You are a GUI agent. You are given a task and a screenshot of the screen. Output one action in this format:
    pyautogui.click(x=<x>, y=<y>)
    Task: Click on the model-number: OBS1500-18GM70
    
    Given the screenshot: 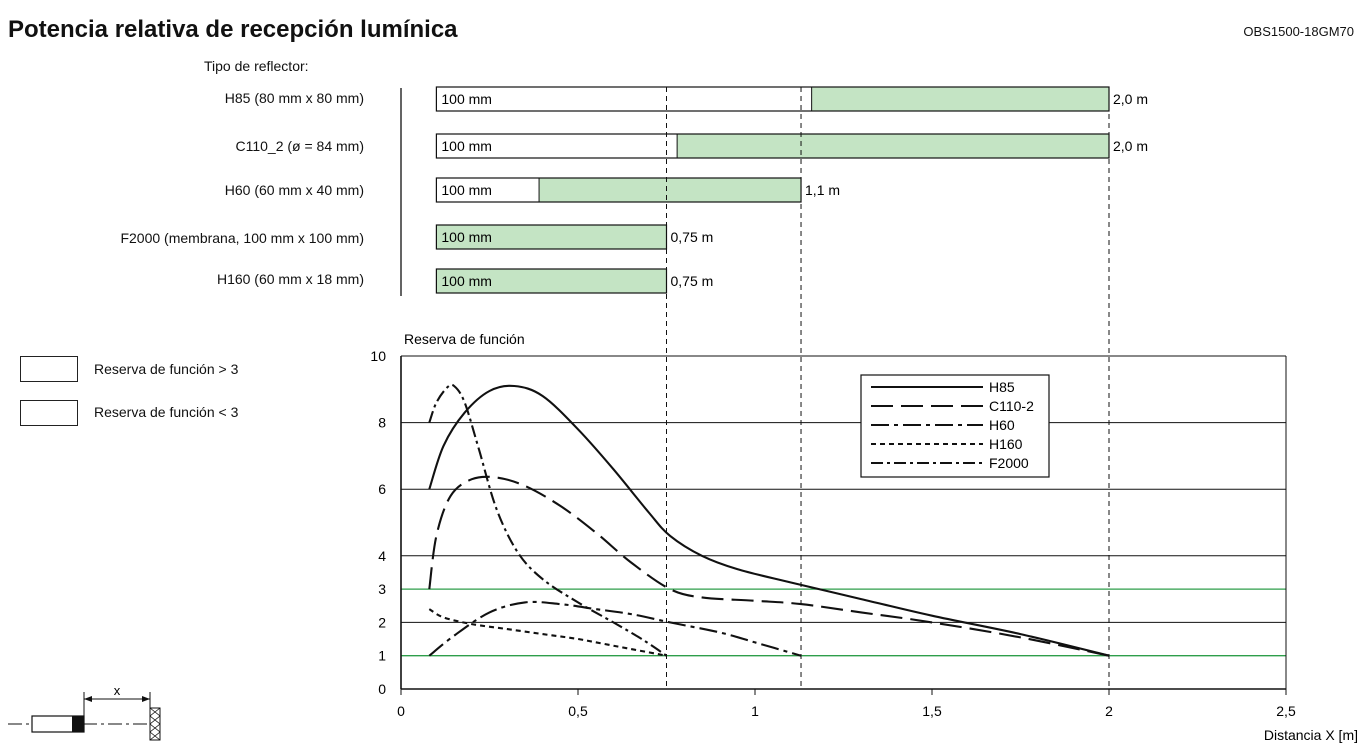 What is the action you would take?
    pyautogui.click(x=1298, y=31)
    